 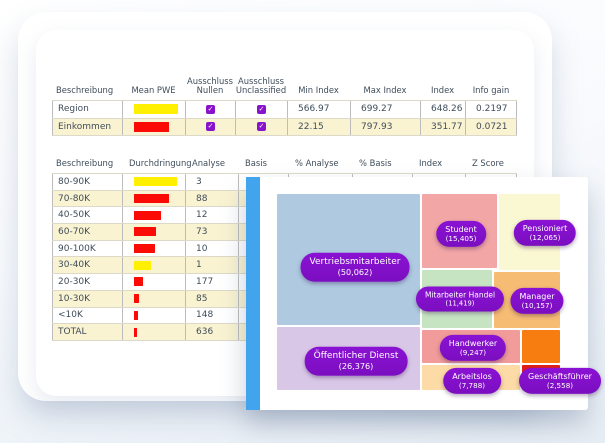 I want to click on value-cell: 797.93, so click(x=385, y=126).